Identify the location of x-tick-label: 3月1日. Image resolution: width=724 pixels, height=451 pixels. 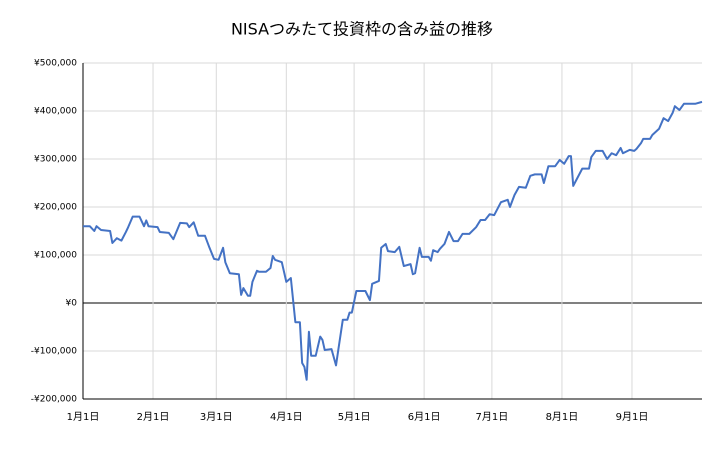
(216, 417).